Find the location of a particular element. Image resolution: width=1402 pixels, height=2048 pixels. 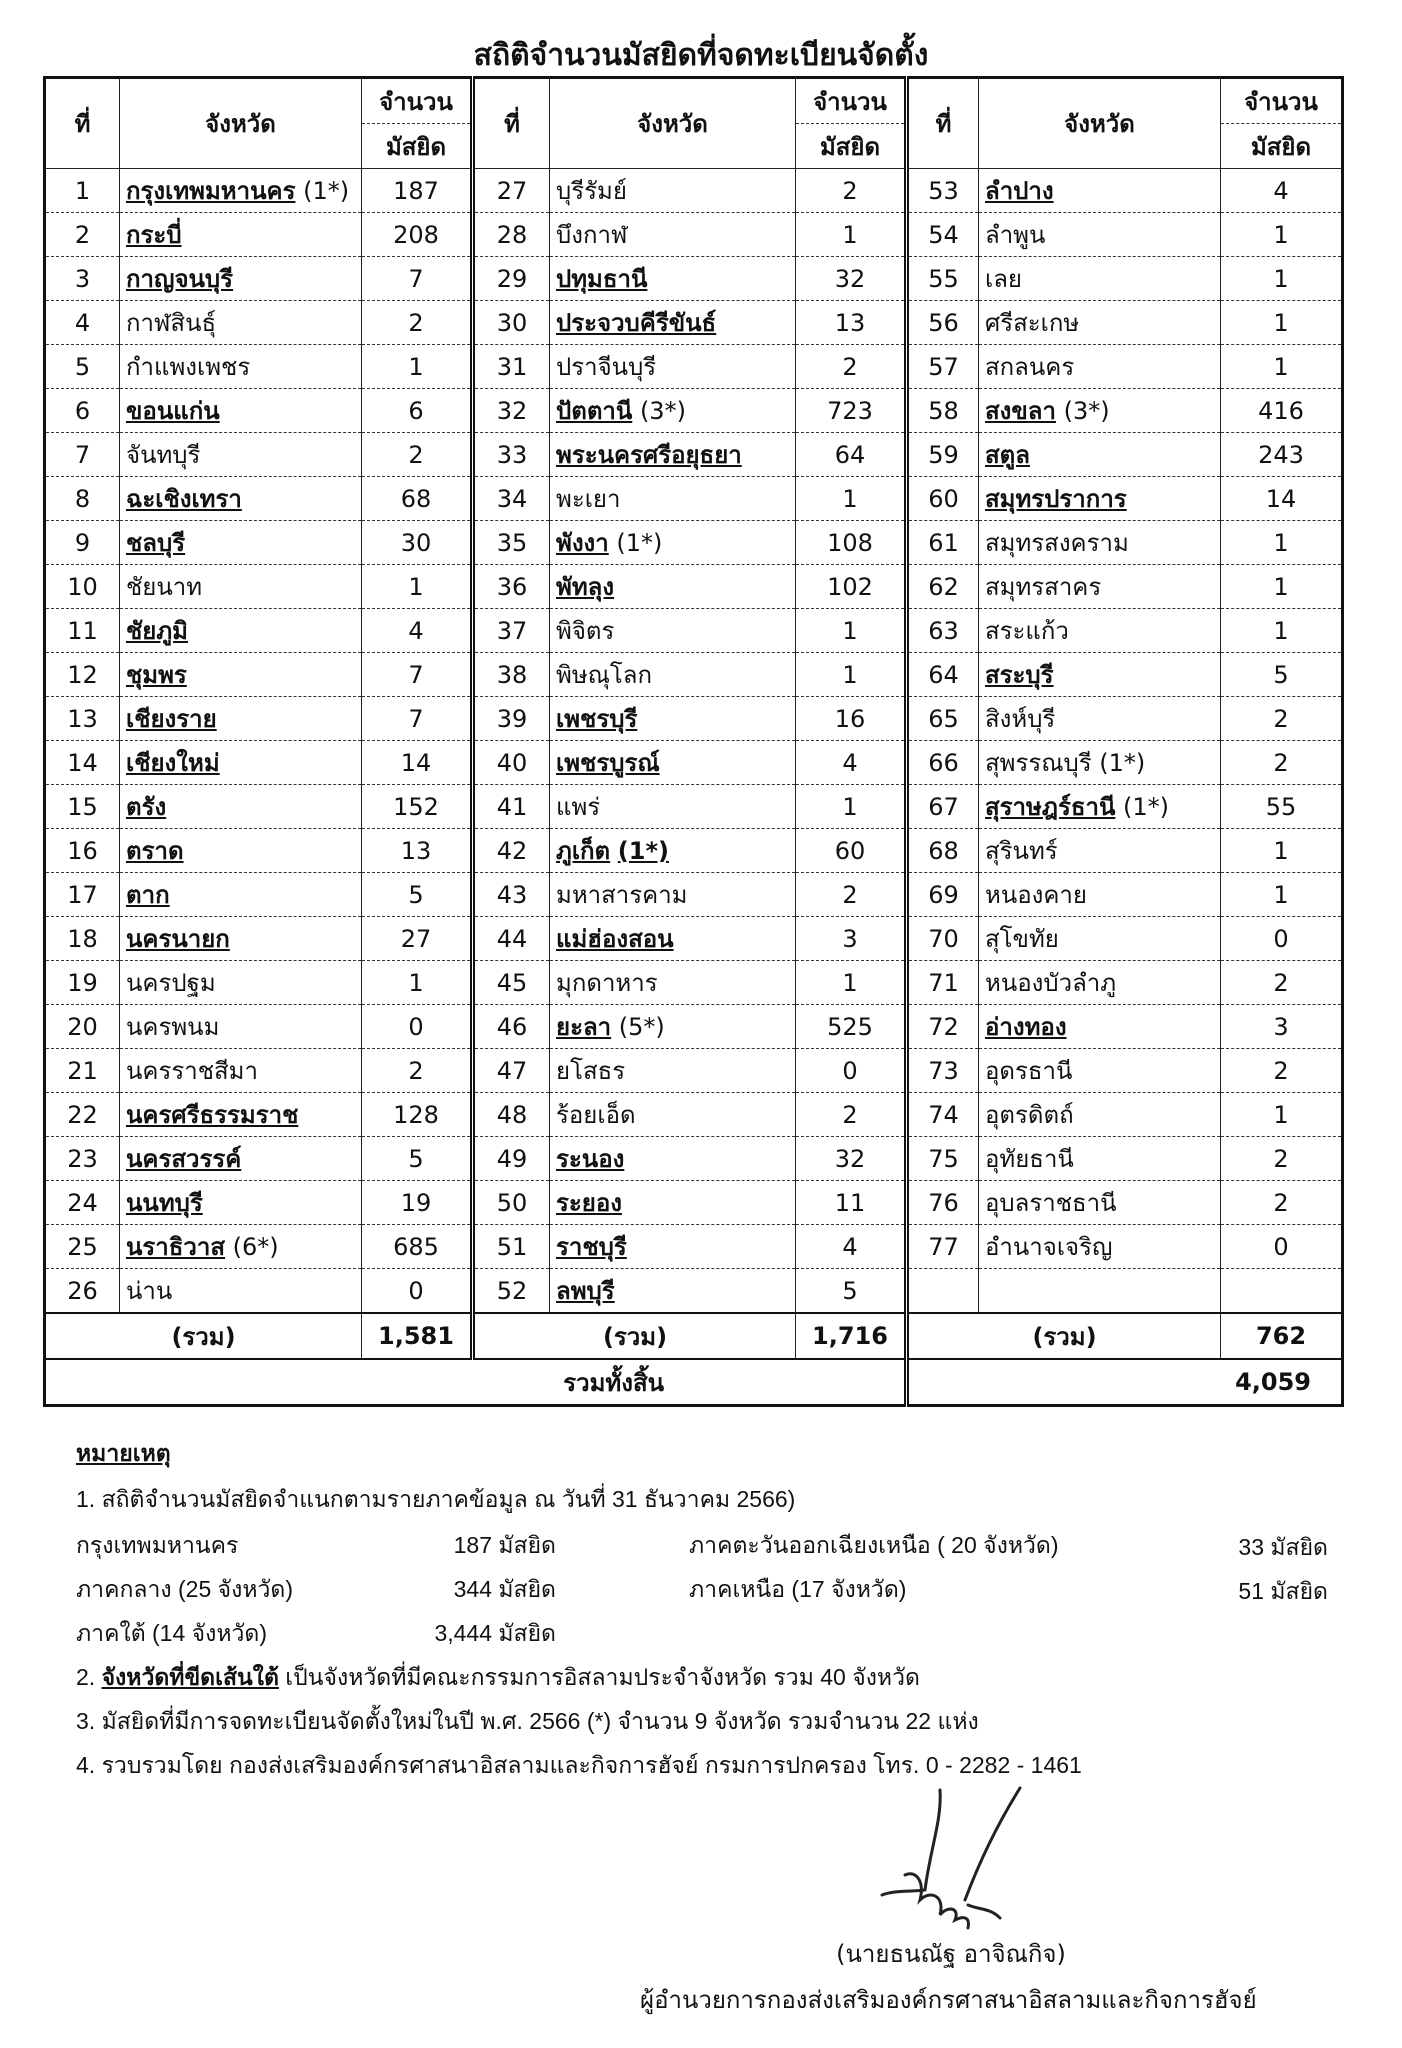

province-cell: เลย is located at coordinates (1099, 278).